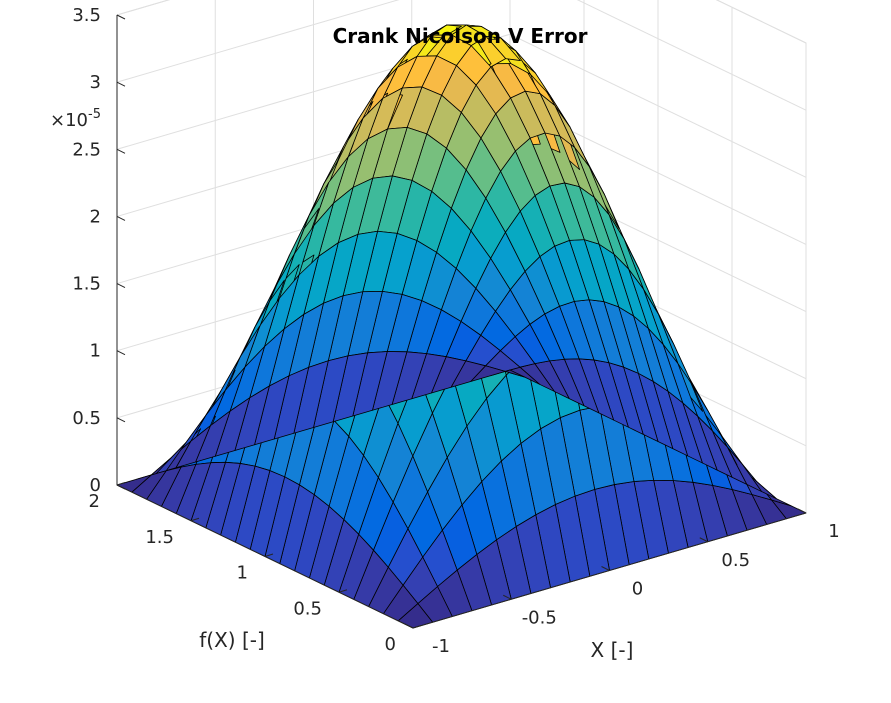 This screenshot has width=891, height=703. I want to click on z-exponent-base: ×10, so click(69, 120).